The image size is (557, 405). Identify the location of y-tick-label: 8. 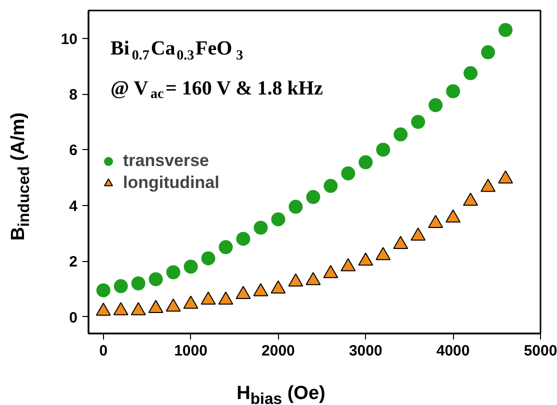
(73, 95).